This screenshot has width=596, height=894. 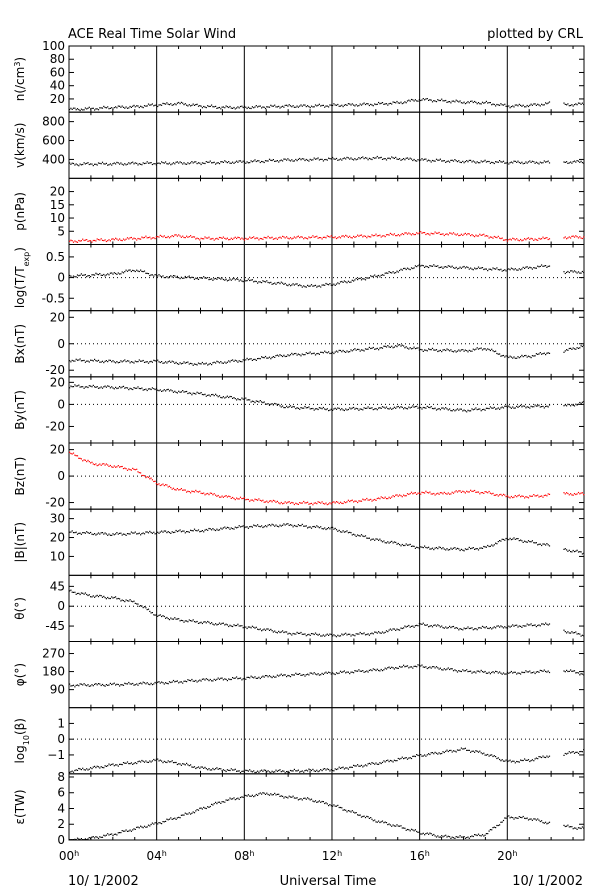 I want to click on y-tick-label: 40, so click(x=57, y=86).